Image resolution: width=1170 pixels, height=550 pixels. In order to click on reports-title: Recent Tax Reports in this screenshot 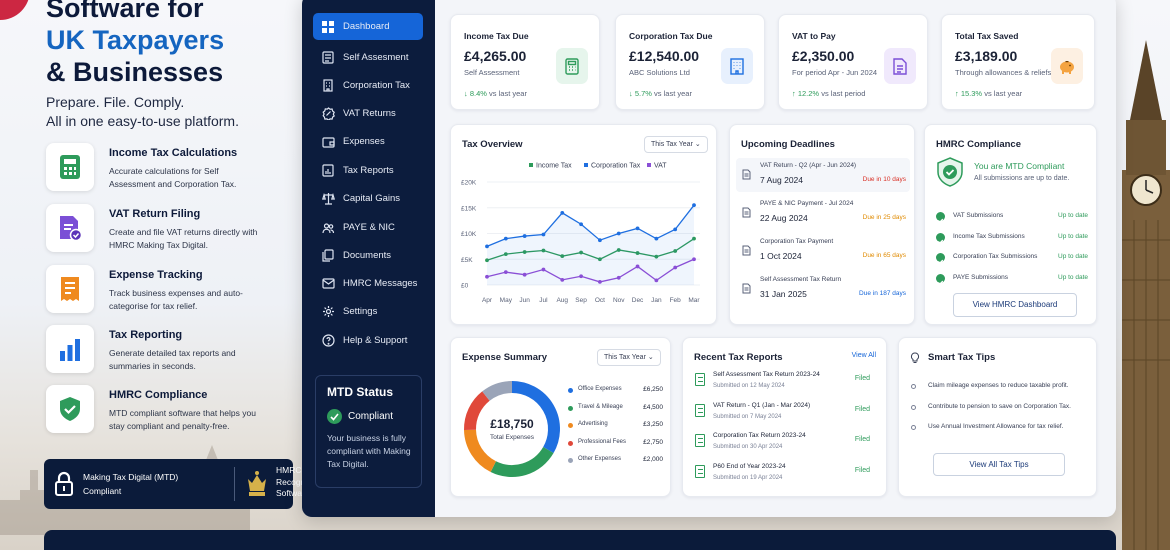, I will do `click(738, 357)`.